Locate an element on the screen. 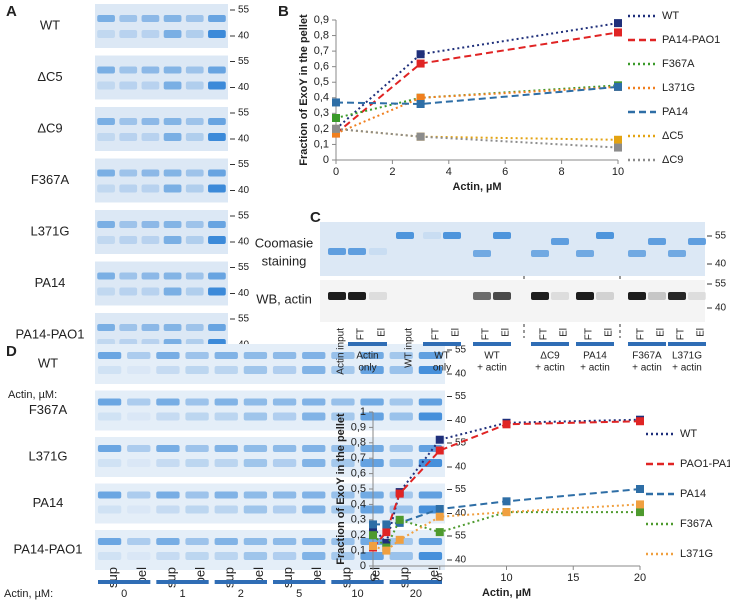 The width and height of the screenshot is (730, 602). legend-label: PA14 is located at coordinates (693, 494).